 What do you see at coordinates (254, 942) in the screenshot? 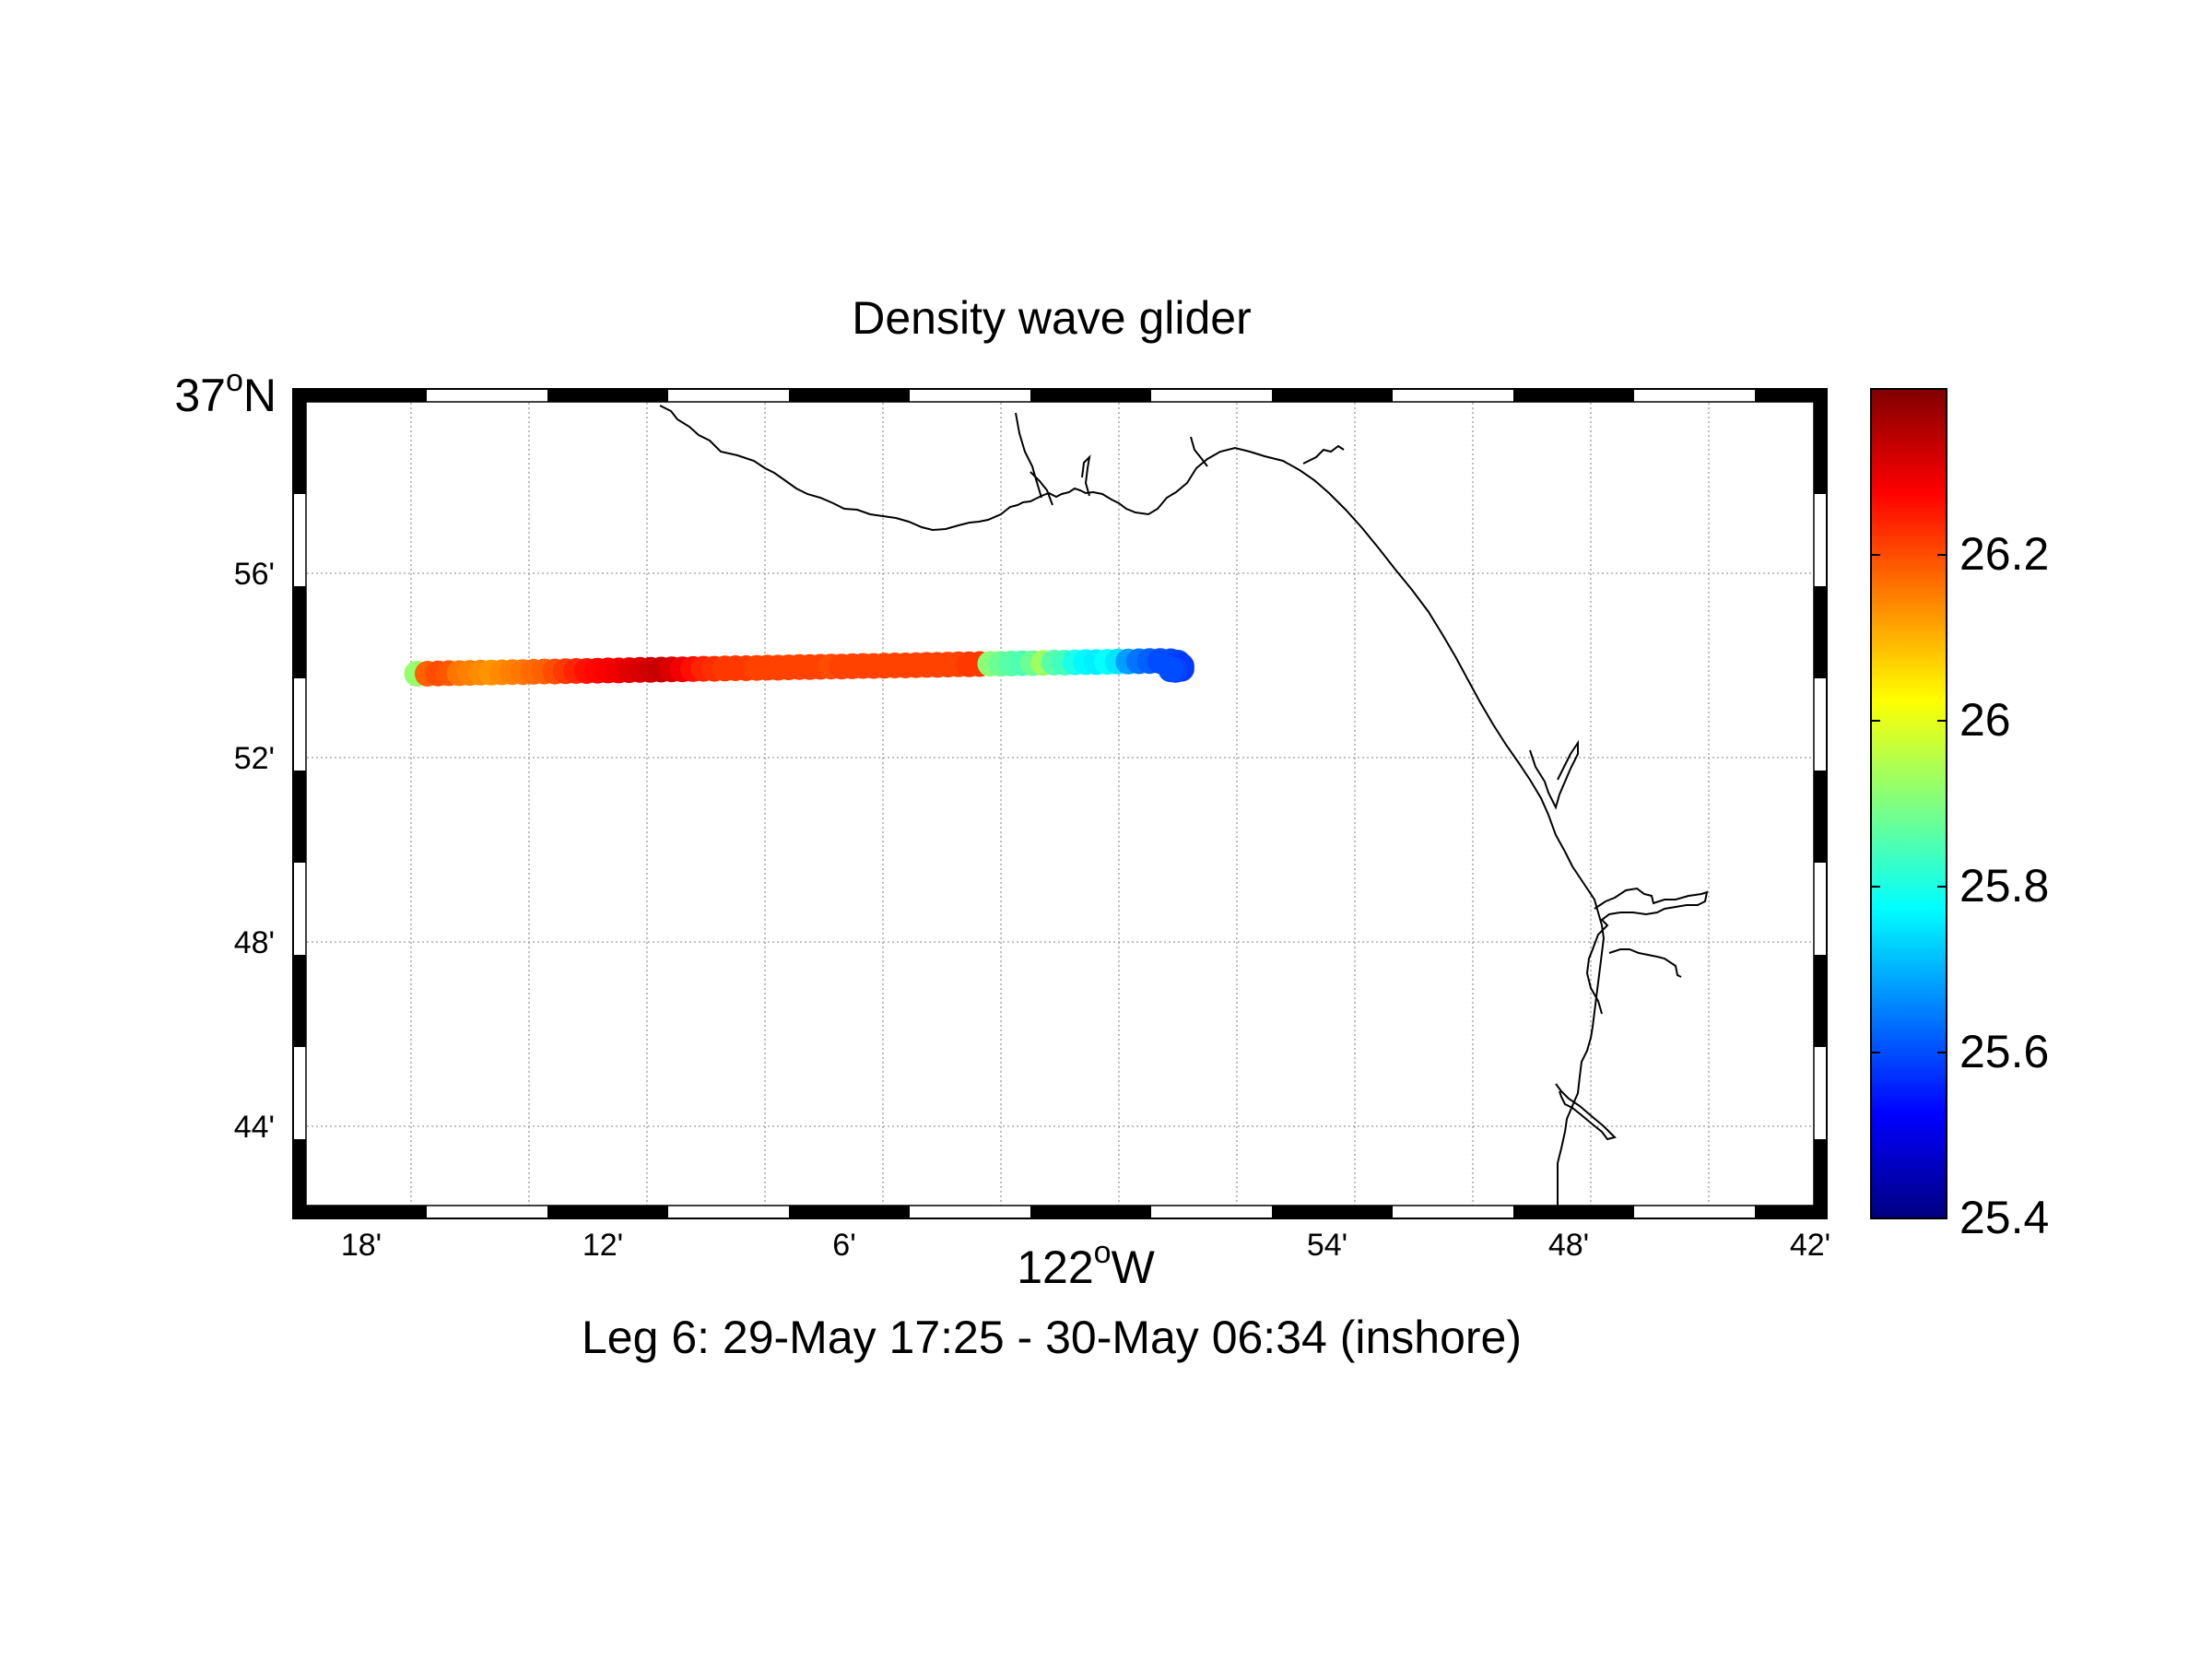
I see `lat-tick-label: 48'` at bounding box center [254, 942].